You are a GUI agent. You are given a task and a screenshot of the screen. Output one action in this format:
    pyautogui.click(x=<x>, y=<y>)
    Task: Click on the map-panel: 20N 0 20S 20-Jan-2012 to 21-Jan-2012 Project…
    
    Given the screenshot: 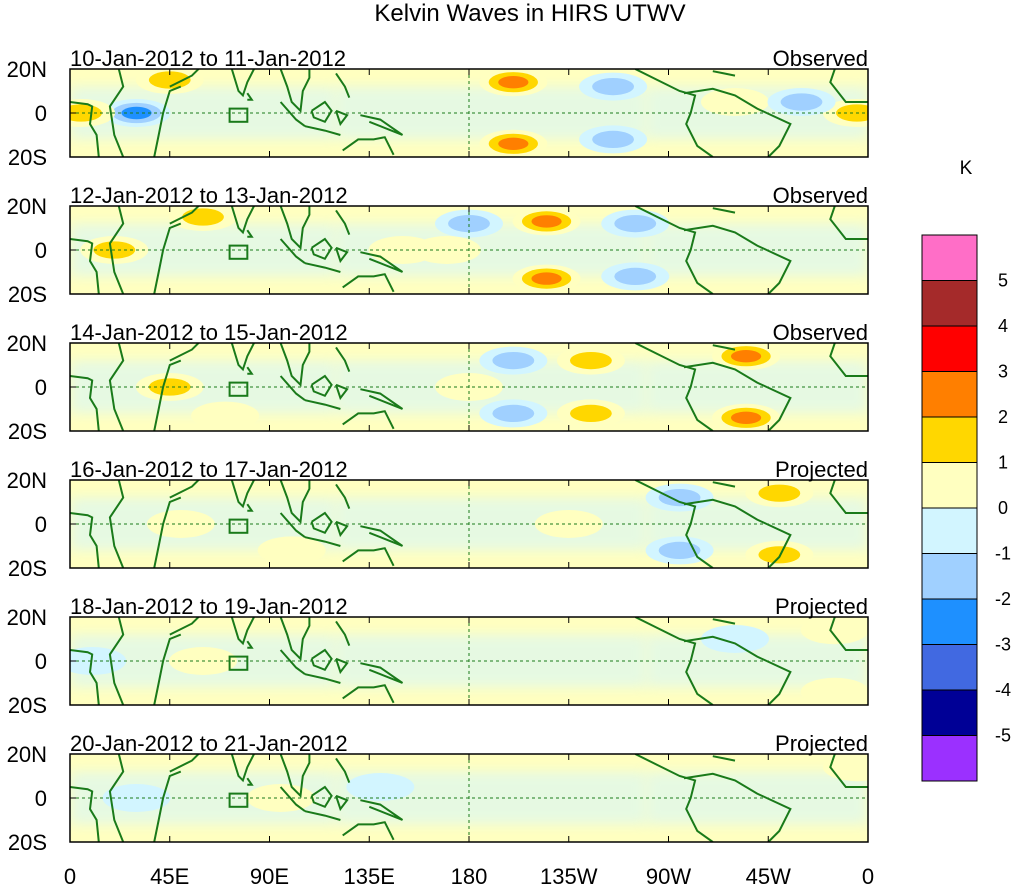 What is the action you would take?
    pyautogui.click(x=438, y=793)
    